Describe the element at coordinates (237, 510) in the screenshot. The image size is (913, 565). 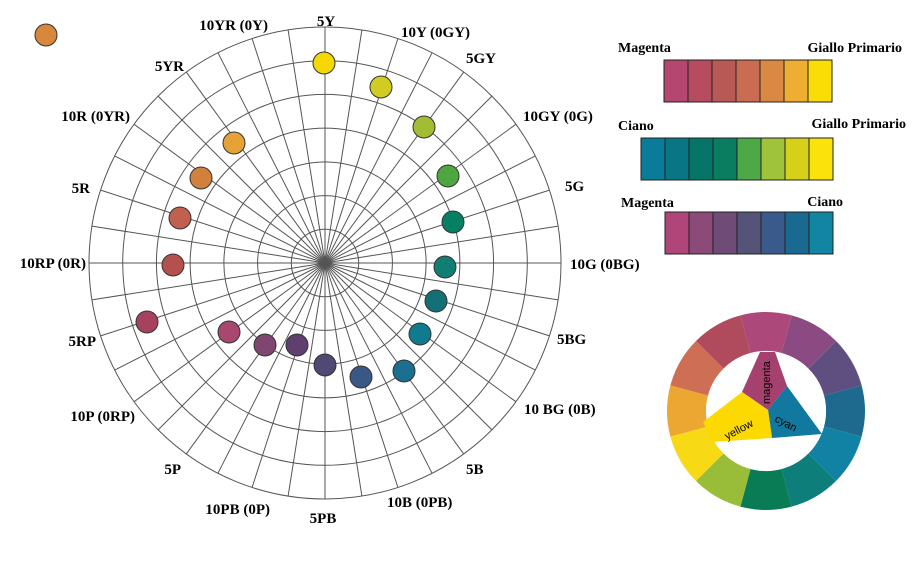
I see `hue-label-10PB: 10PB (0P)` at that location.